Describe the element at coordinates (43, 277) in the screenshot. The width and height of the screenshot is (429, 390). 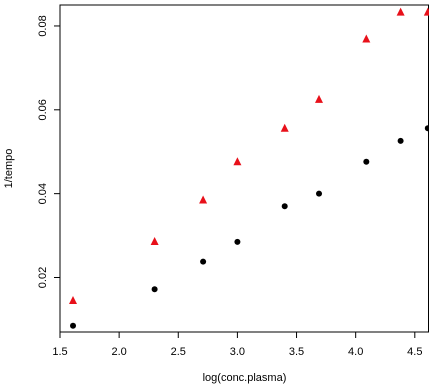
I see `y-tick-label: 0.02` at that location.